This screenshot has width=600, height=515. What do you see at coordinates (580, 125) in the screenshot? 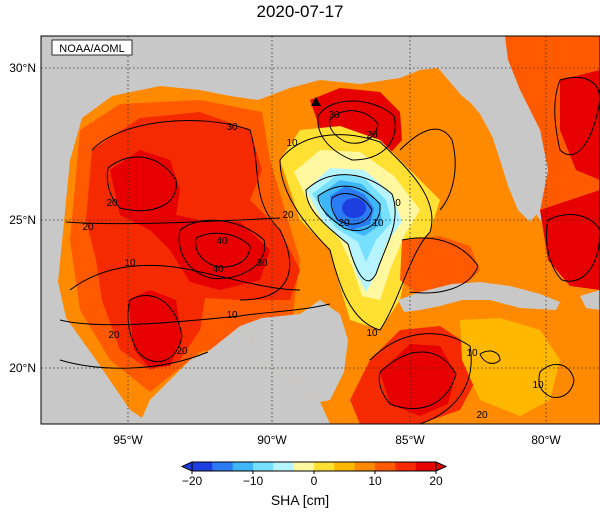
I see `atlantic-eddy` at bounding box center [580, 125].